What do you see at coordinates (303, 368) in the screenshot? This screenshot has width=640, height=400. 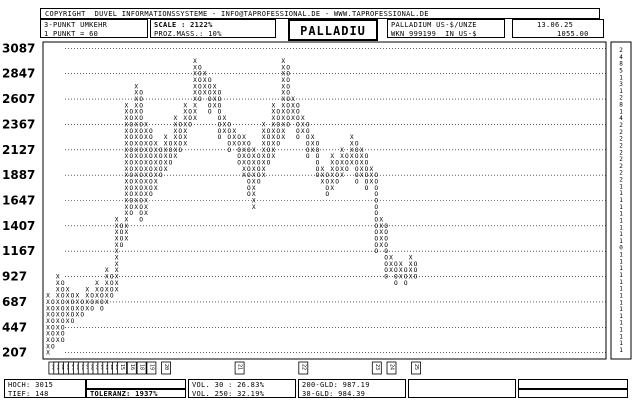 I see `year-marker-box` at bounding box center [303, 368].